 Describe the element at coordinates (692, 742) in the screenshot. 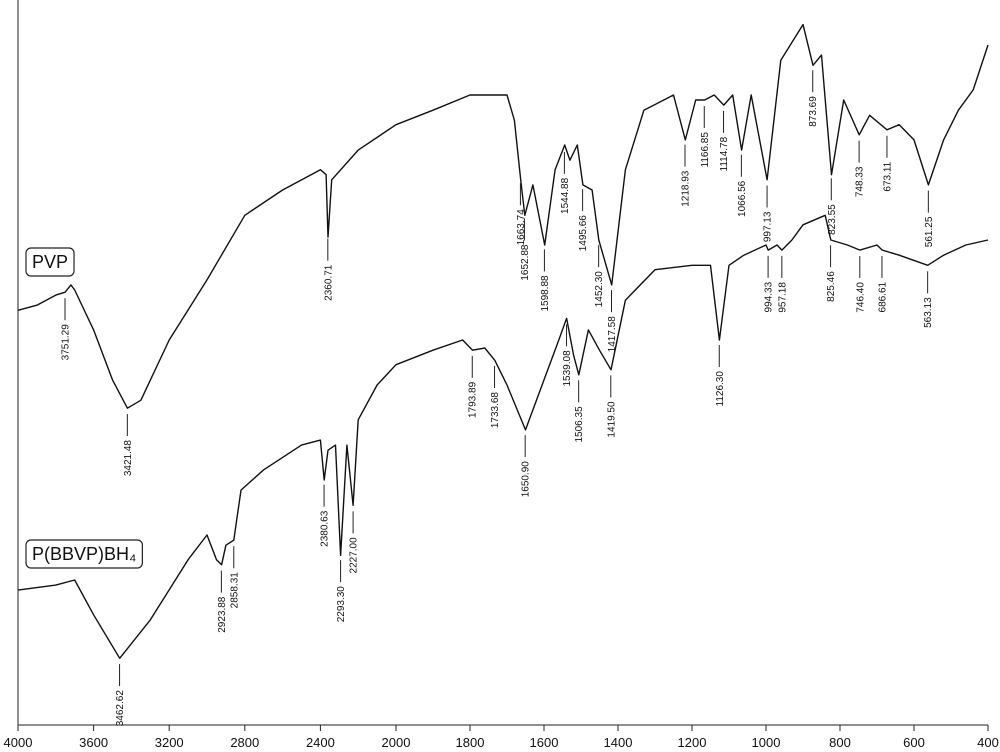

I see `x-tick-label: 1200` at that location.